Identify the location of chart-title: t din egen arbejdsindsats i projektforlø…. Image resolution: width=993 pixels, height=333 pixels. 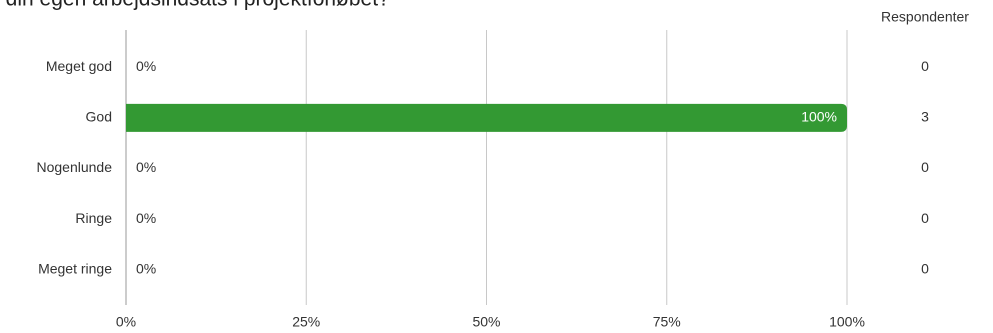
(195, 5).